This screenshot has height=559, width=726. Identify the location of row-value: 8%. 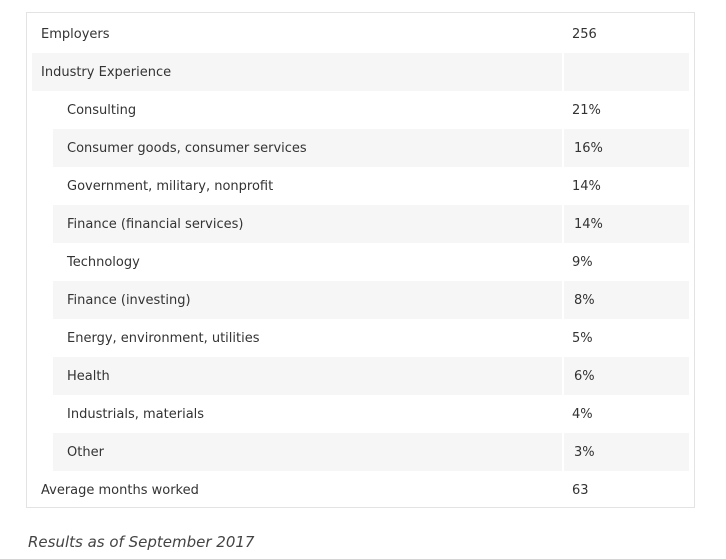
(625, 300).